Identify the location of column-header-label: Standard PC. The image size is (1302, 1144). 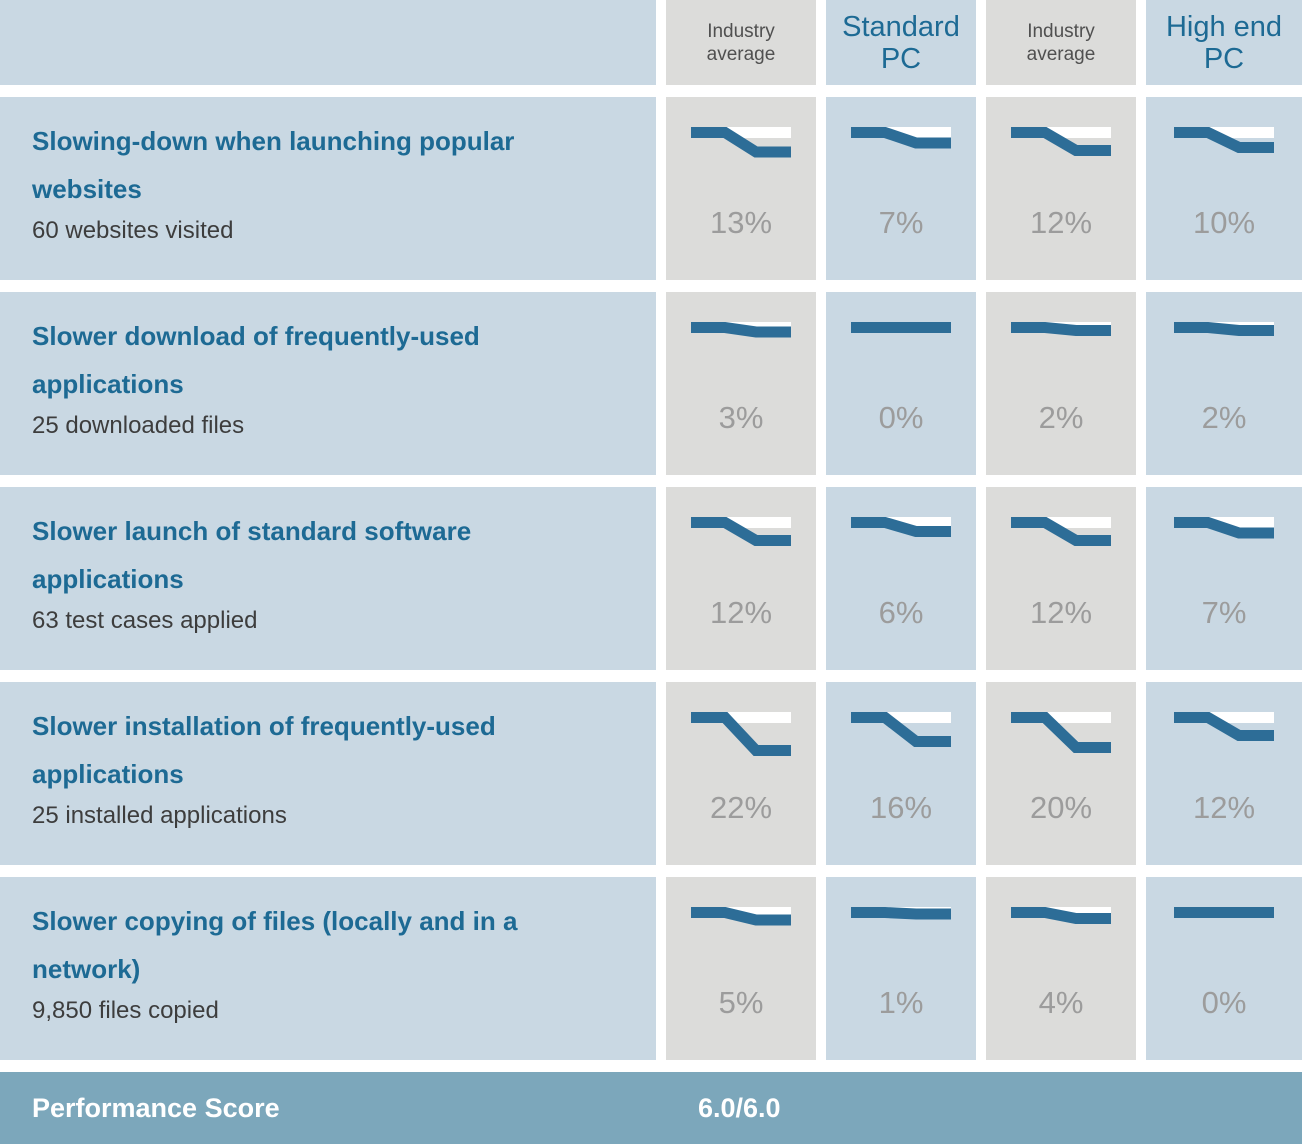
(901, 42).